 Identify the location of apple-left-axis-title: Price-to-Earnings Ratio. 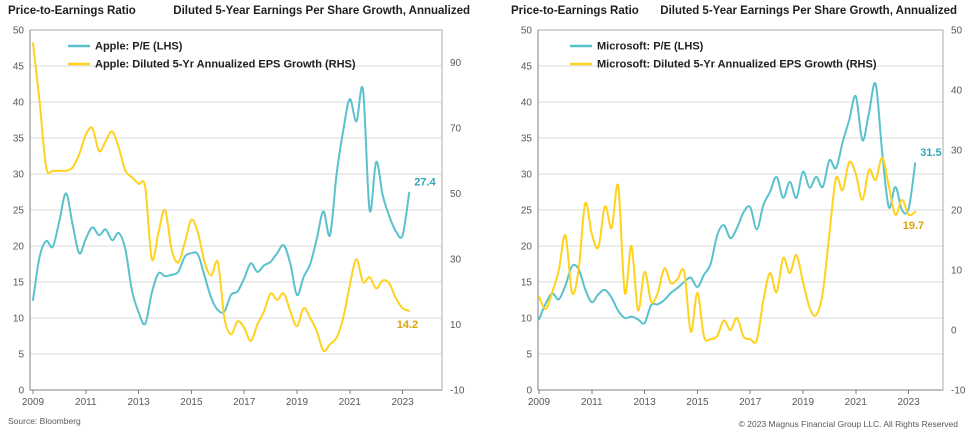
(72, 11).